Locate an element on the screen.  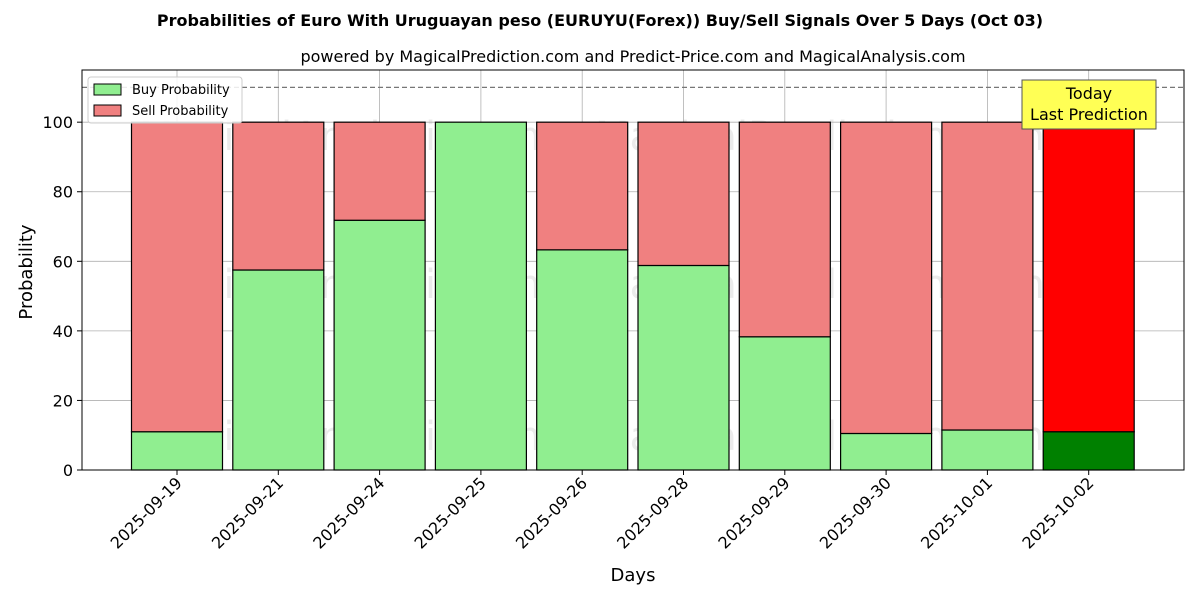
x-axis-label: Days is located at coordinates (633, 575).